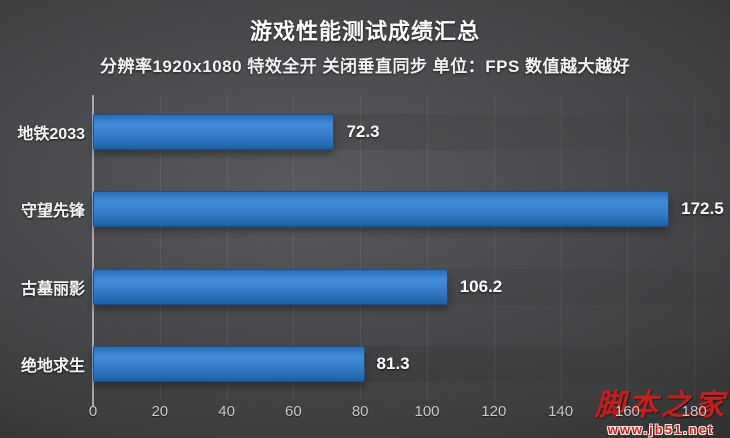 The image size is (730, 438). Describe the element at coordinates (293, 411) in the screenshot. I see `tick-label-60: 60` at that location.